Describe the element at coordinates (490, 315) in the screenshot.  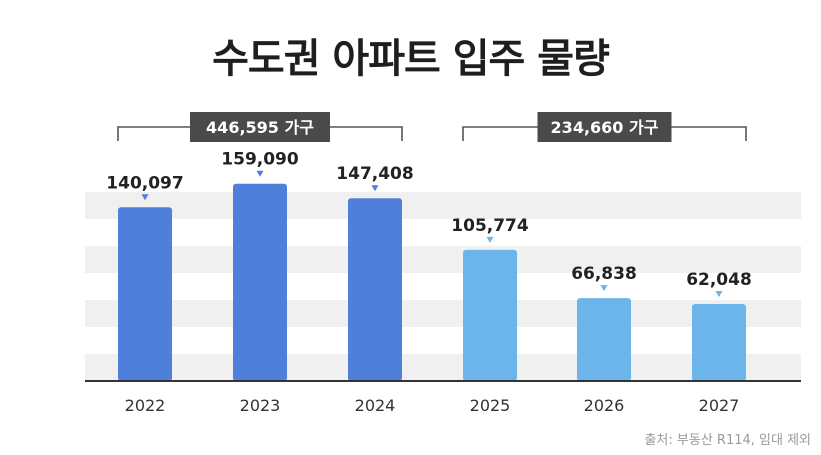
I see `bar-2025` at that location.